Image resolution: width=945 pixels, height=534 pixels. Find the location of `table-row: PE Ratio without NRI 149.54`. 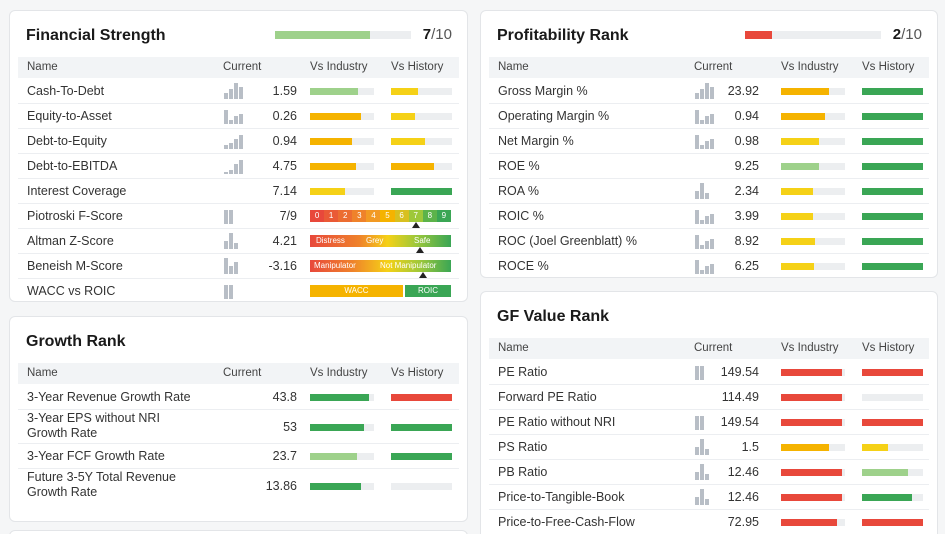

table-row: PE Ratio without NRI 149.54 is located at coordinates (709, 422).